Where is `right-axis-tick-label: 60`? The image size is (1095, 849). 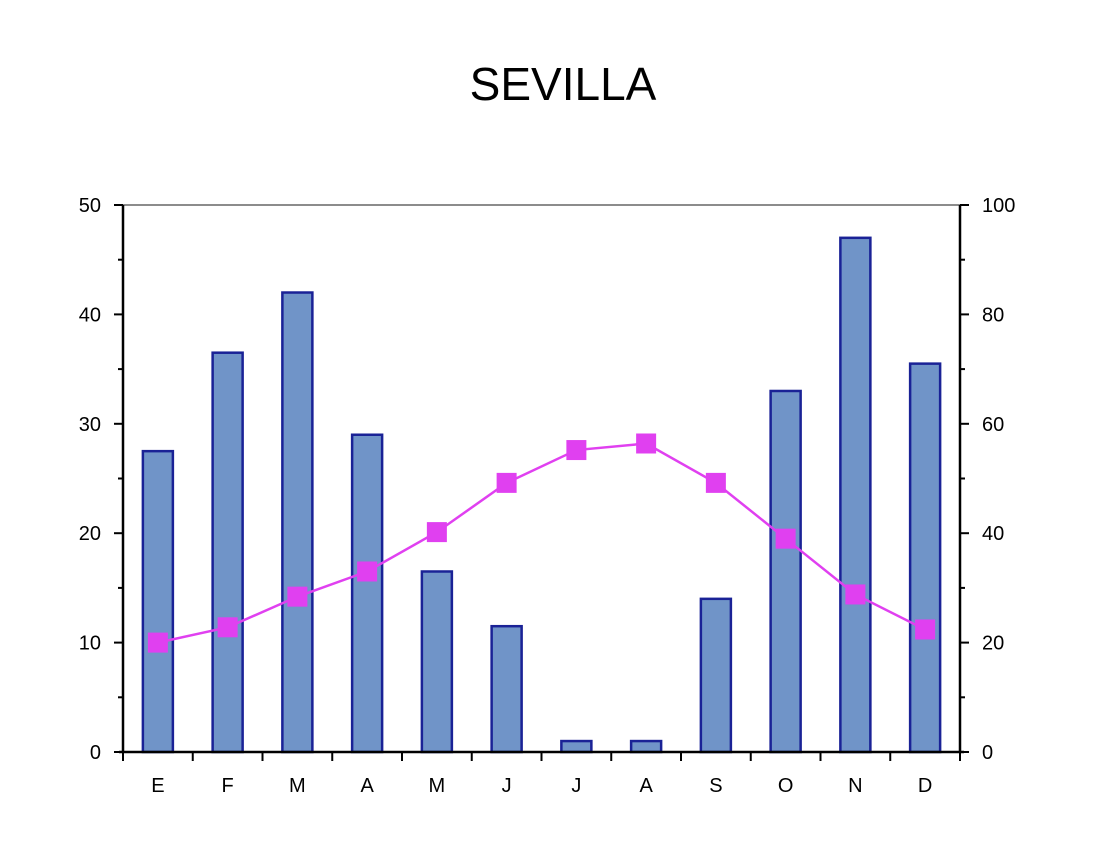
right-axis-tick-label: 60 is located at coordinates (993, 425).